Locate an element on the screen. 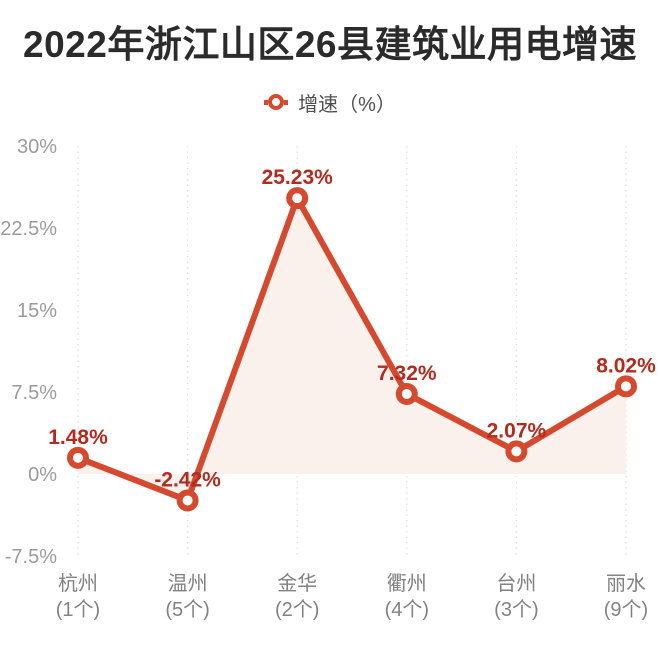 Image resolution: width=660 pixels, height=648 pixels. x-axis-label-杭州: 杭州 is located at coordinates (78, 583).